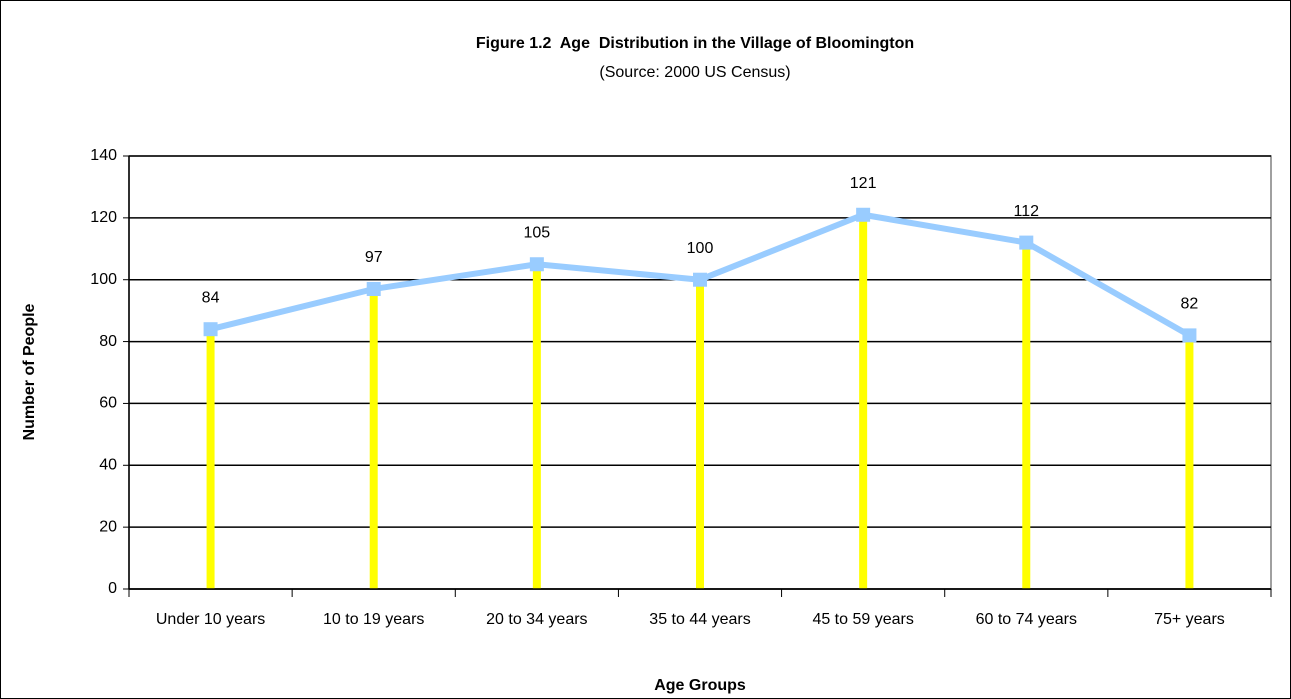 This screenshot has width=1291, height=699. Describe the element at coordinates (211, 297) in the screenshot. I see `data-label: 84` at that location.